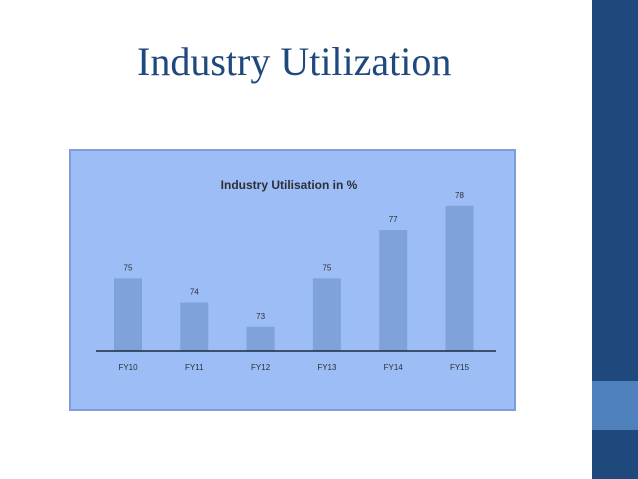  I want to click on data-label-fy13: 75, so click(326, 267).